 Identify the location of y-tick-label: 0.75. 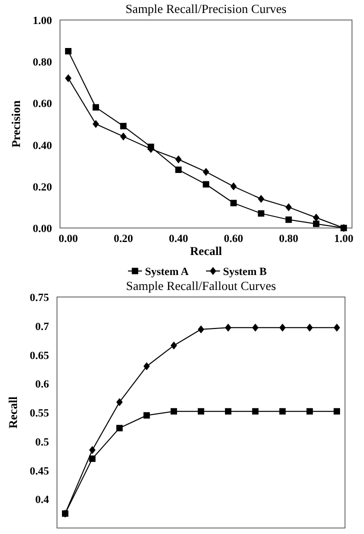
(40, 298).